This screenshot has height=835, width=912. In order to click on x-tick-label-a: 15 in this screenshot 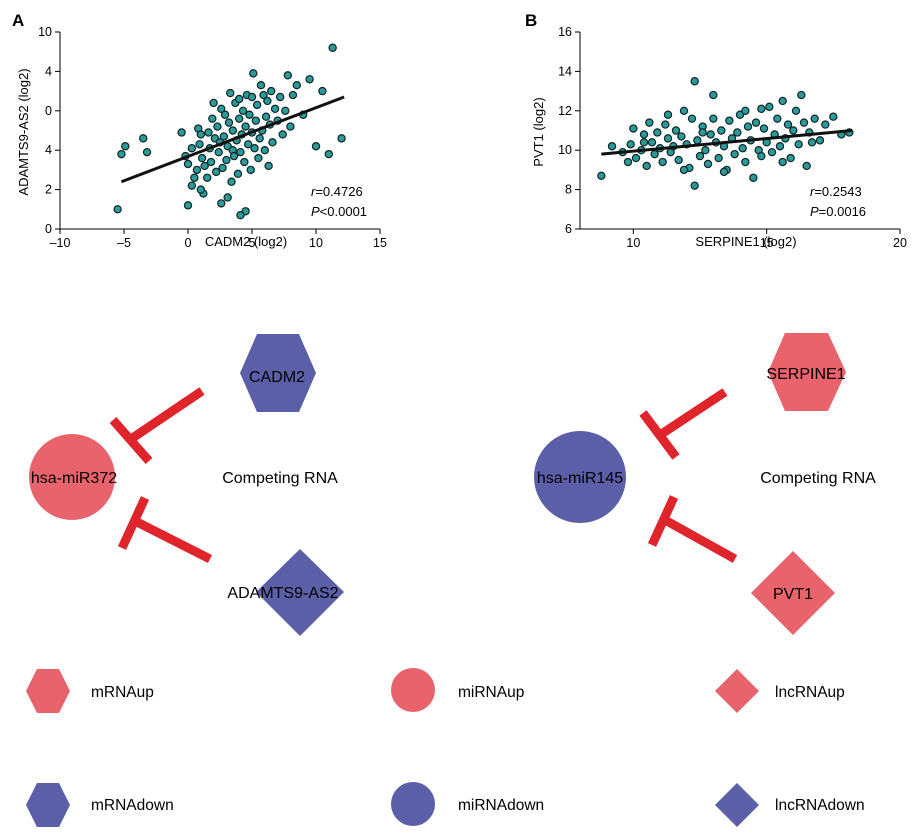, I will do `click(380, 243)`.